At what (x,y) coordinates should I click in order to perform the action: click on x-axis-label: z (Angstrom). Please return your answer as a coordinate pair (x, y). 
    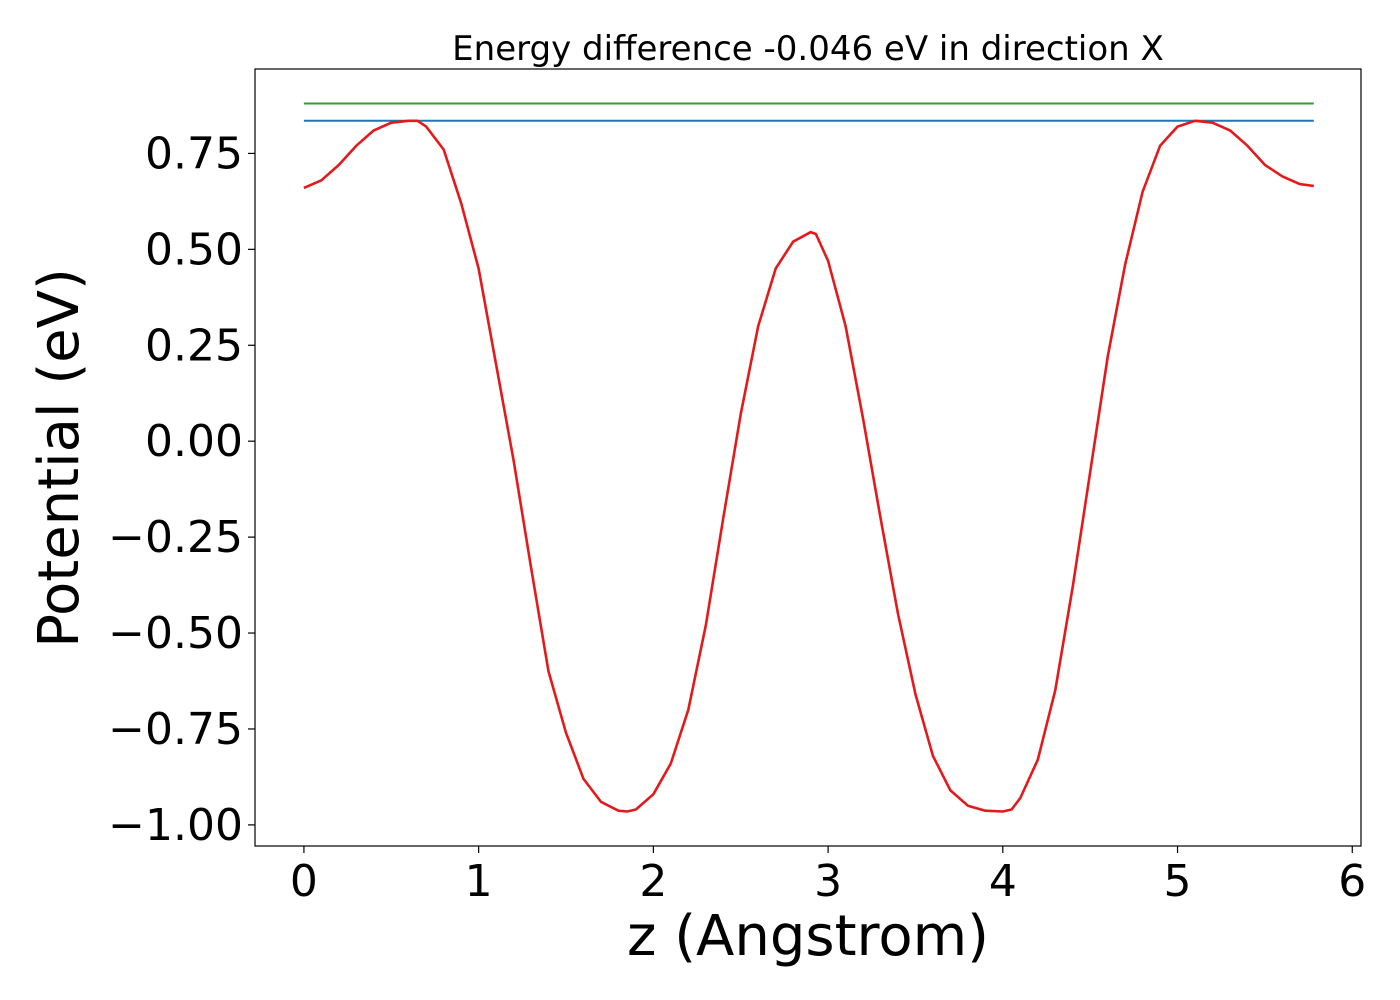
    Looking at the image, I should click on (808, 936).